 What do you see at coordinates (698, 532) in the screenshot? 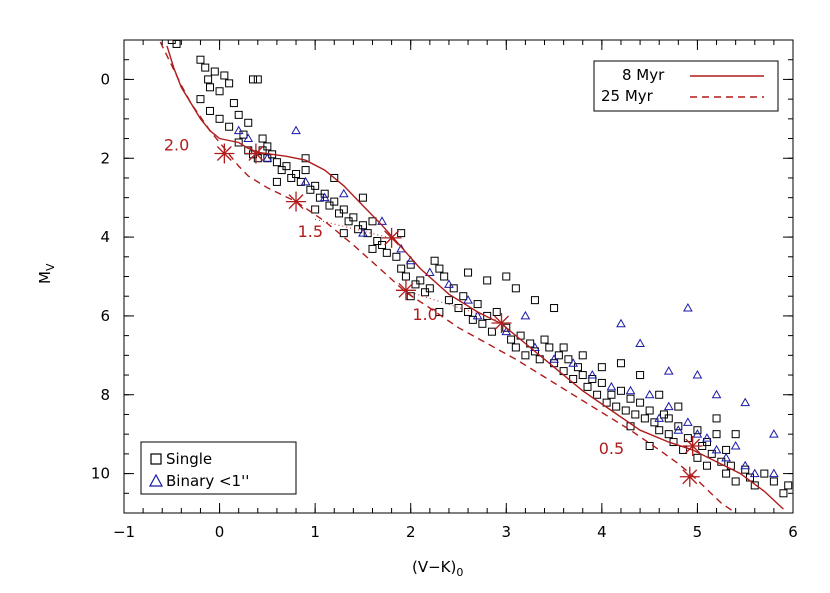
I see `x-tick-label: 5` at bounding box center [698, 532].